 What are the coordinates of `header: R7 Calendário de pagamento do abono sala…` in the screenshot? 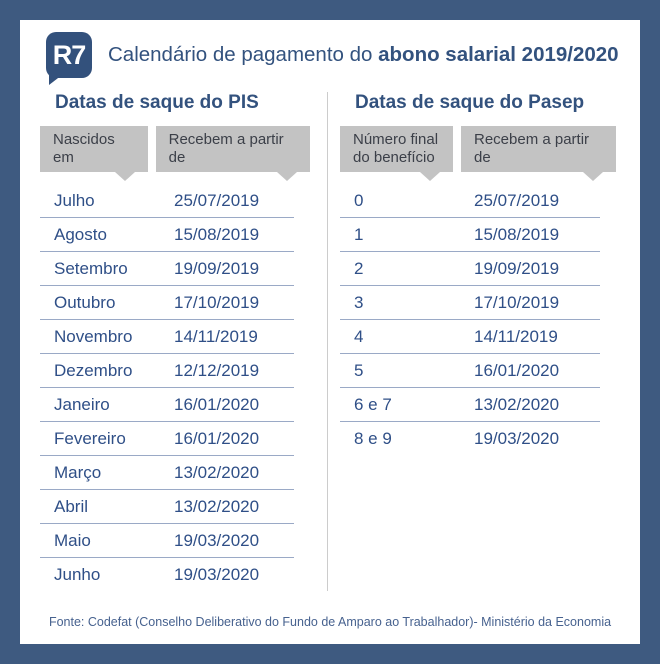 It's located at (330, 52).